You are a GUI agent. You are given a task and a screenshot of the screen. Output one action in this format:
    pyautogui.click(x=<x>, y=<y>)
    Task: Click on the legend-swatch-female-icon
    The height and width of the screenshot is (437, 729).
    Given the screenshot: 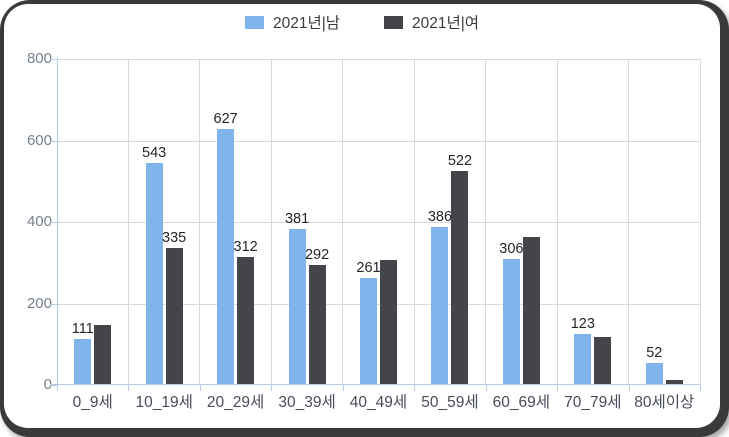 What is the action you would take?
    pyautogui.click(x=393, y=22)
    